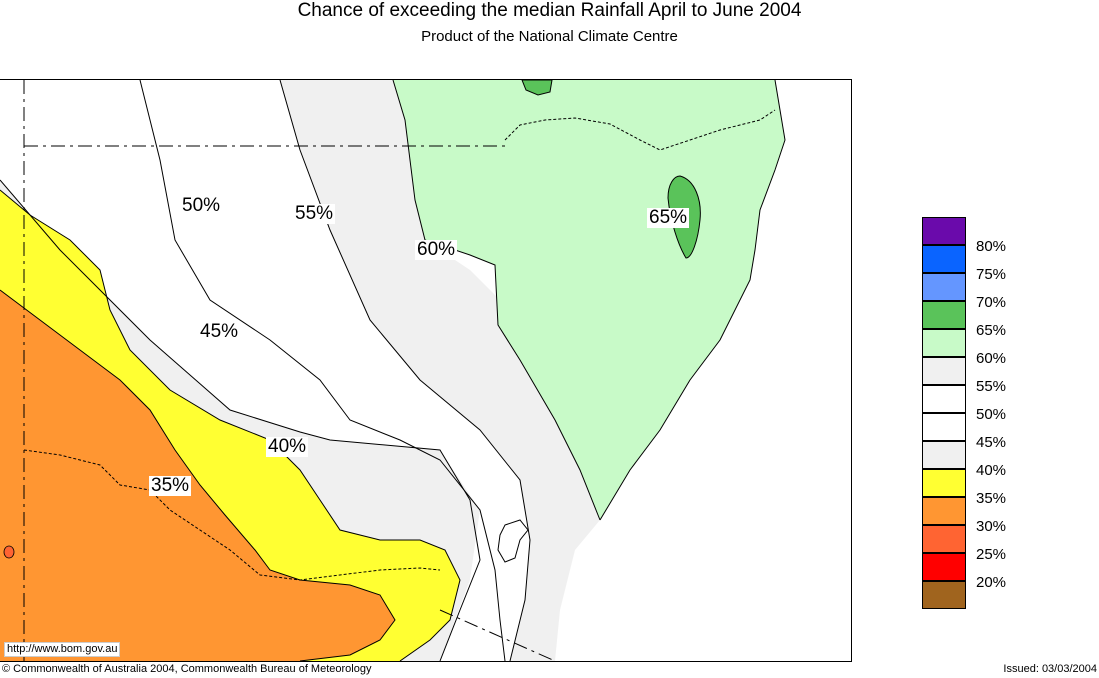  I want to click on border-nsw-qld, so click(640, 130).